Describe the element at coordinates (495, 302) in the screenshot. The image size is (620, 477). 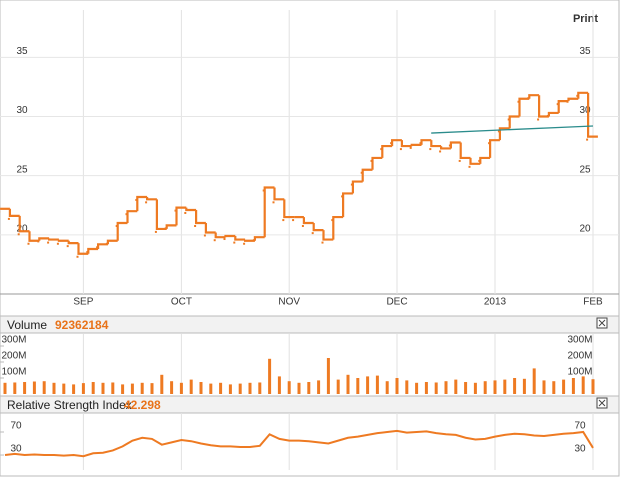
I see `x-tick-label: 2013` at that location.